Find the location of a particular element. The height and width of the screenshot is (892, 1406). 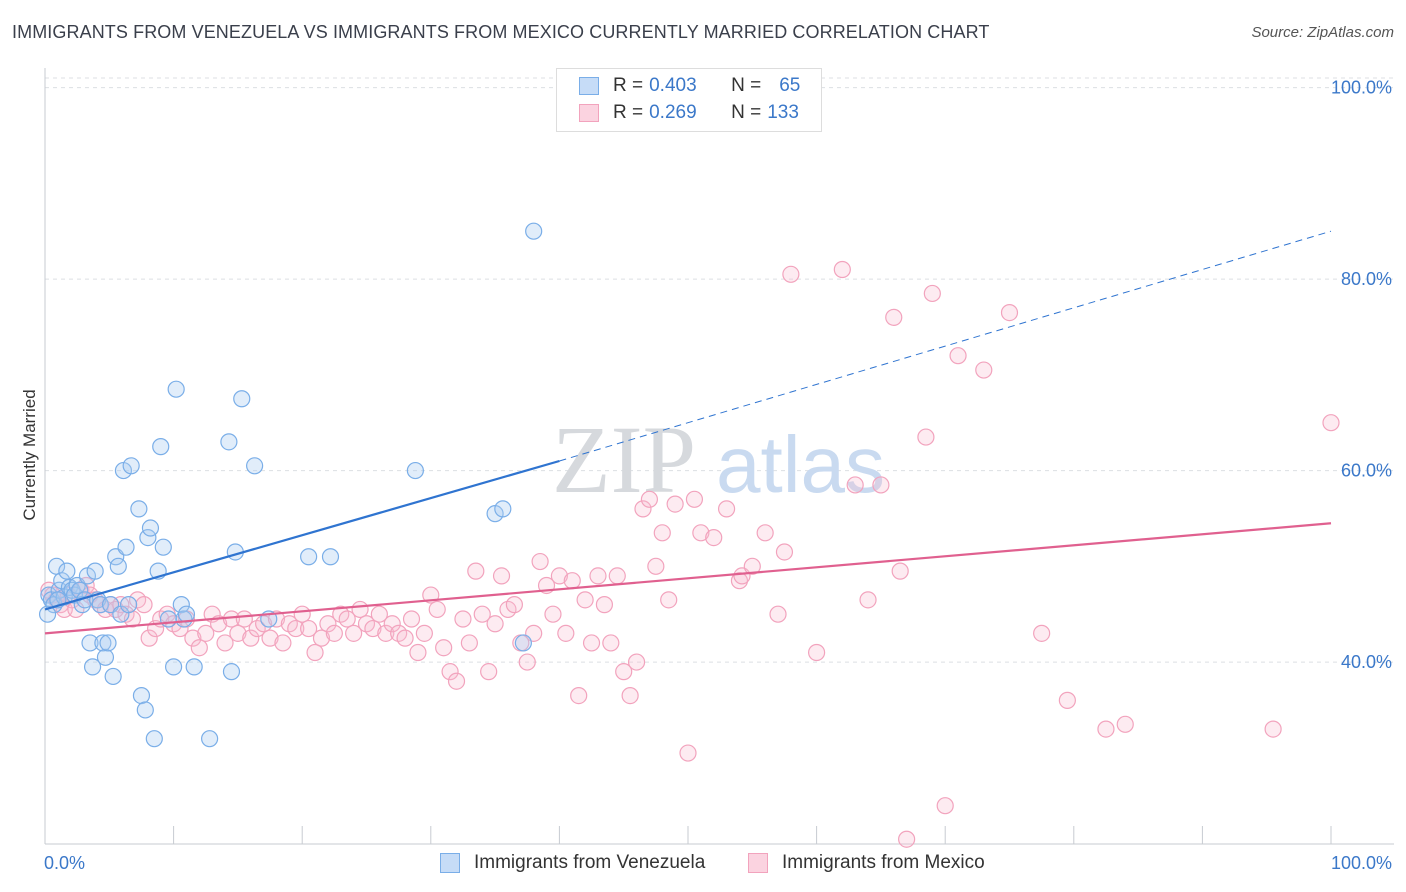

legend-swatch-mexico is located at coordinates (589, 113).